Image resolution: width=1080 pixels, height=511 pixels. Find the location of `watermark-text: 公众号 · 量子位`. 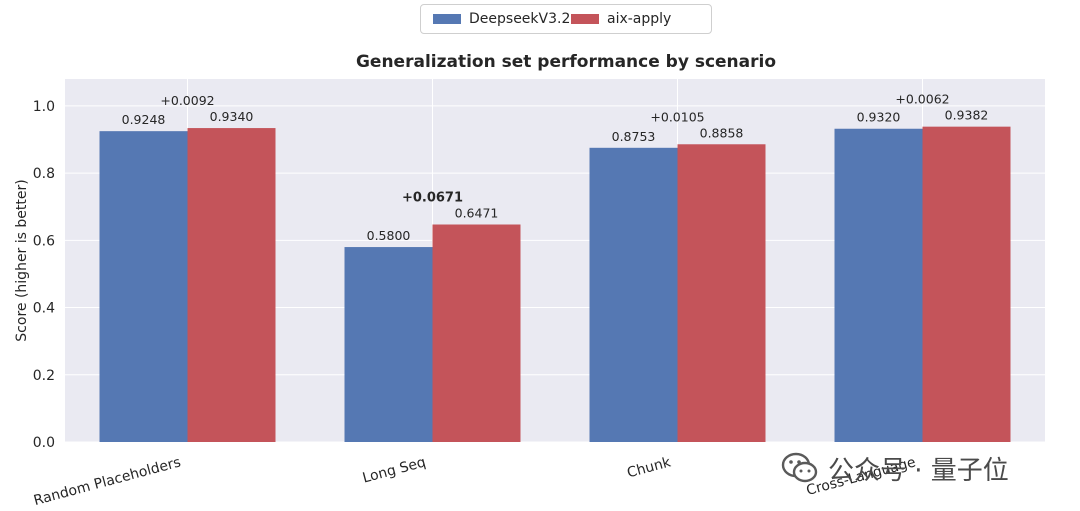

watermark-text: 公众号 · 量子位 is located at coordinates (918, 470).